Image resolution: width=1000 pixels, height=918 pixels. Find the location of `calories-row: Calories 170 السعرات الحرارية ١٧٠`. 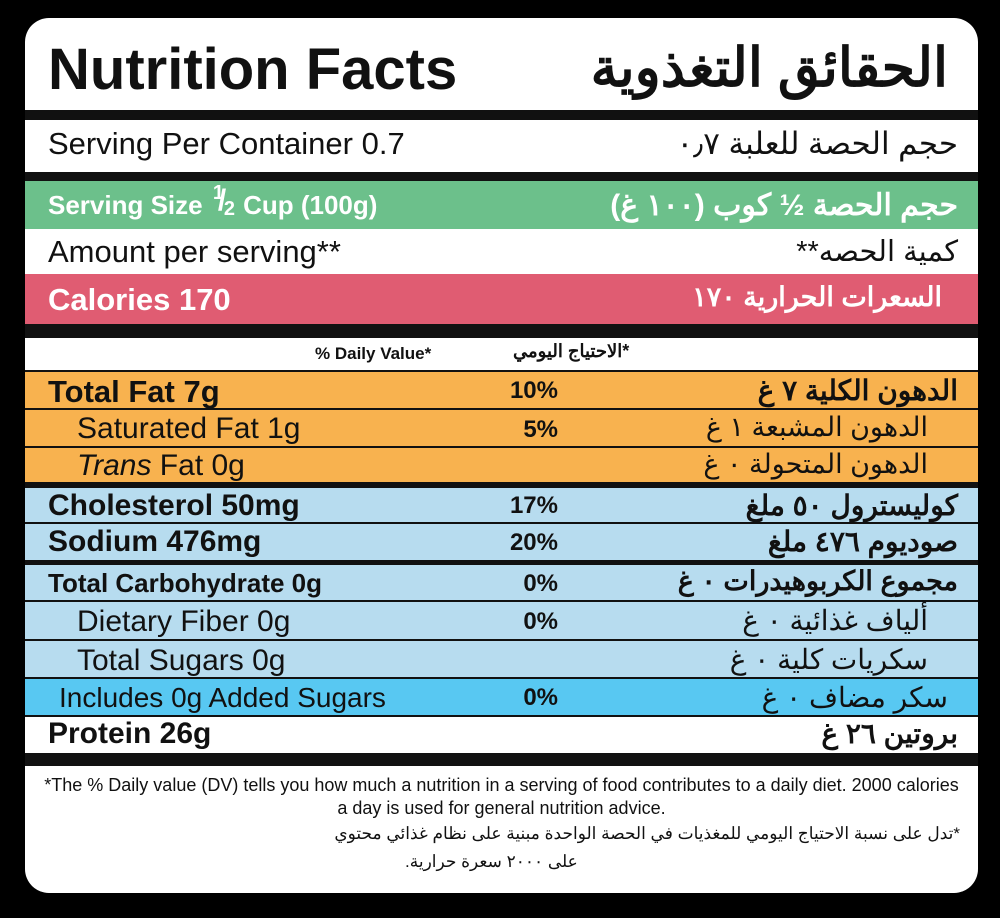

calories-row: Calories 170 السعرات الحرارية ١٧٠ is located at coordinates (501, 299).